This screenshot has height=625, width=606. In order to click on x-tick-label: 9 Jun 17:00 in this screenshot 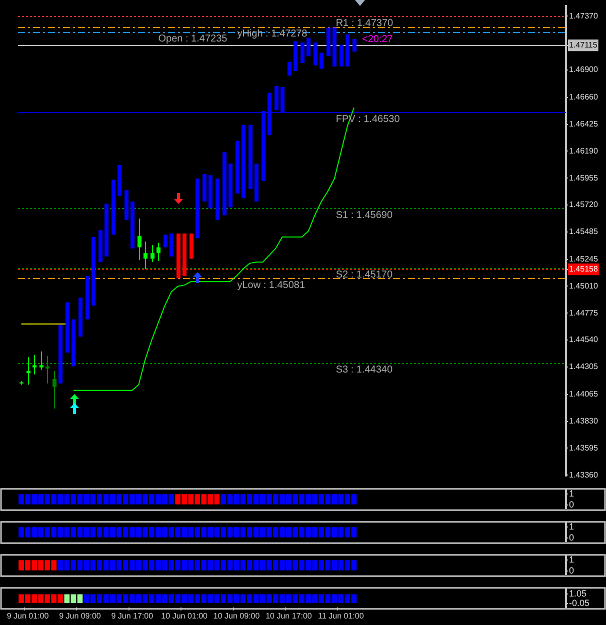, I will do `click(132, 615)`.